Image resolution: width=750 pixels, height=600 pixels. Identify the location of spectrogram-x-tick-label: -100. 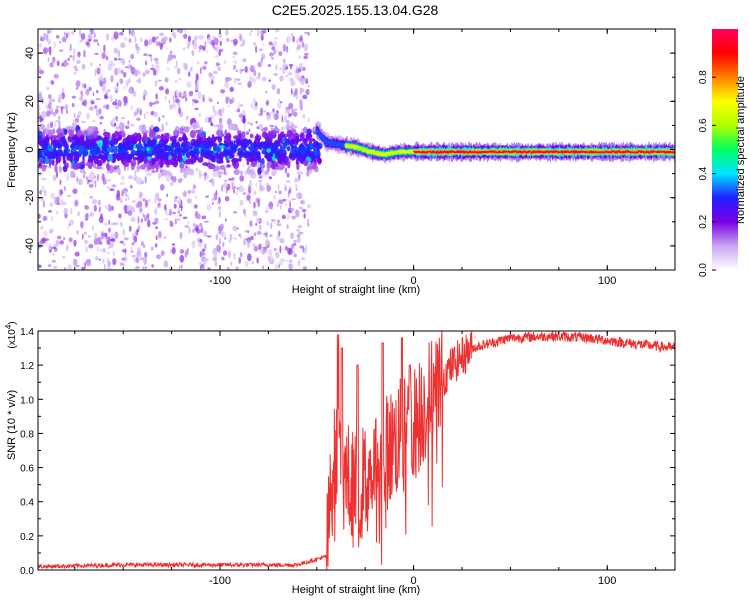
(220, 281).